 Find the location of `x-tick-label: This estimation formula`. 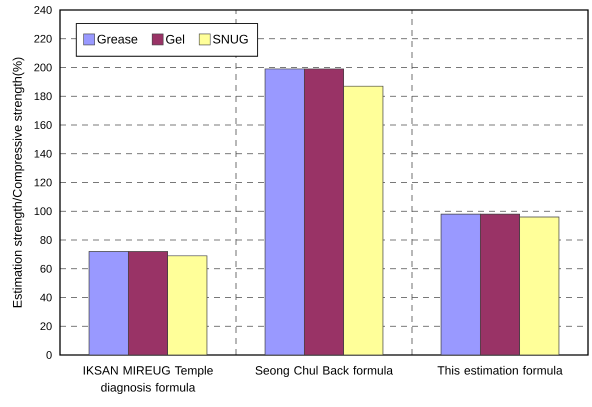

x-tick-label: This estimation formula is located at coordinates (500, 370).